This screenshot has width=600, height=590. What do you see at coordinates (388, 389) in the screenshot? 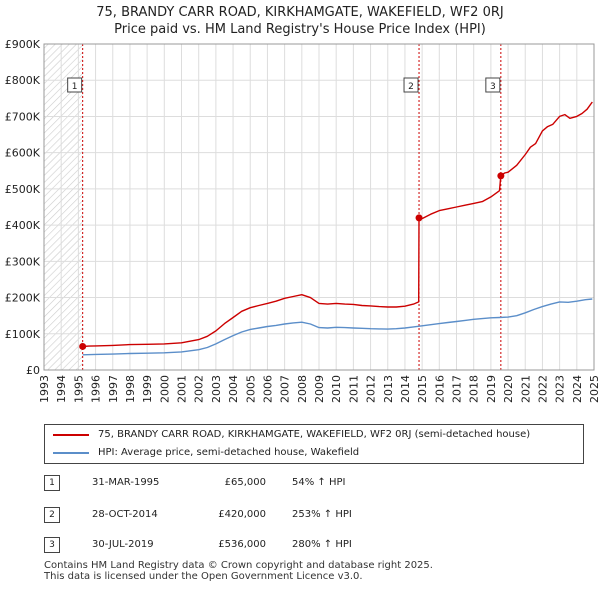
I see `x-tick-label: 2013` at bounding box center [388, 389].